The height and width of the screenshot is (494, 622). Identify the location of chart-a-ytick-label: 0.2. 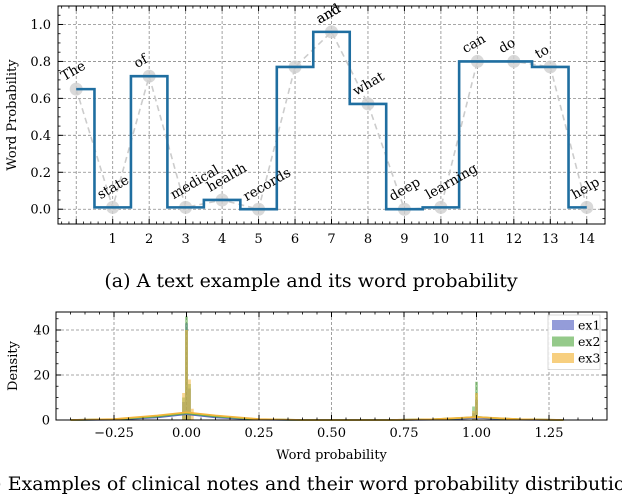
(40, 173).